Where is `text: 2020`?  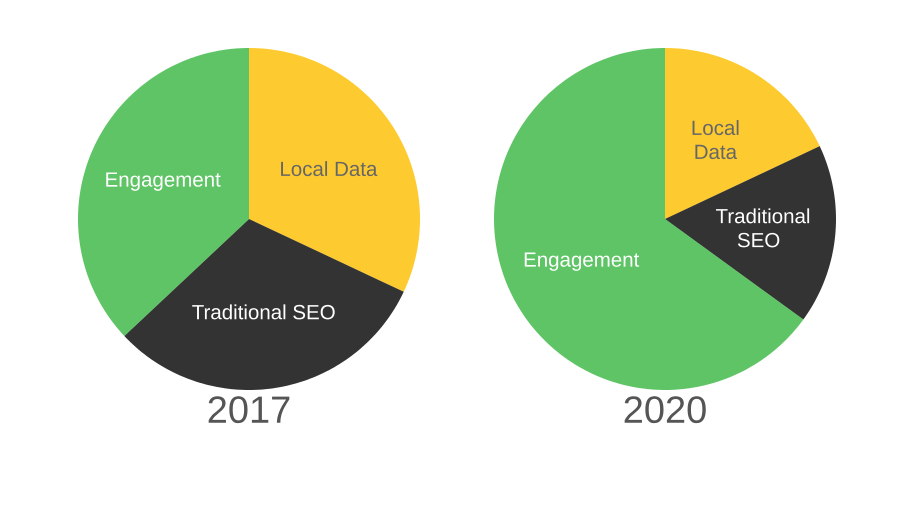
text: 2020 is located at coordinates (665, 410).